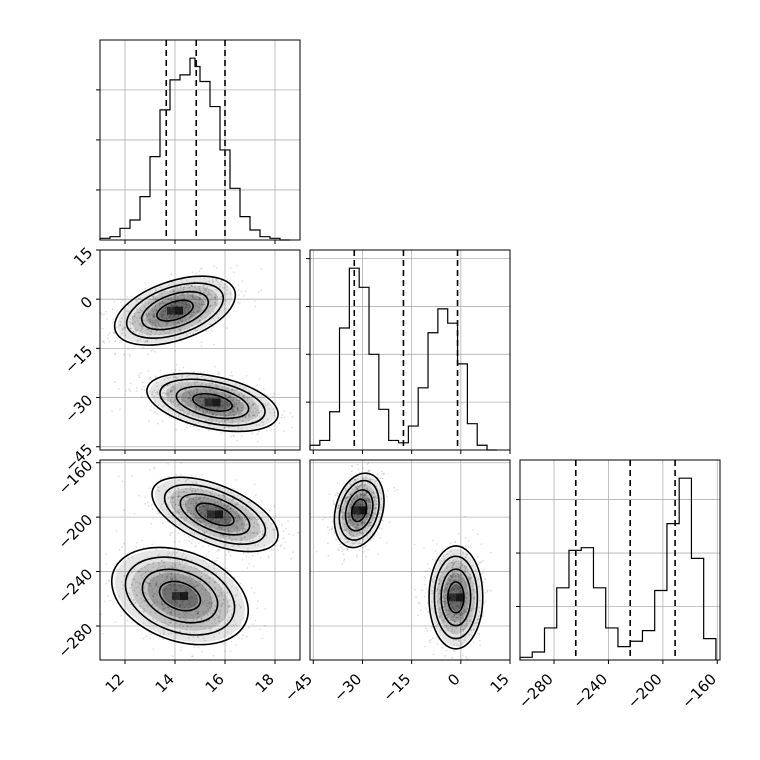 Image resolution: width=760 pixels, height=760 pixels. What do you see at coordinates (536, 691) in the screenshot?
I see `x-tick-label: −280` at bounding box center [536, 691].